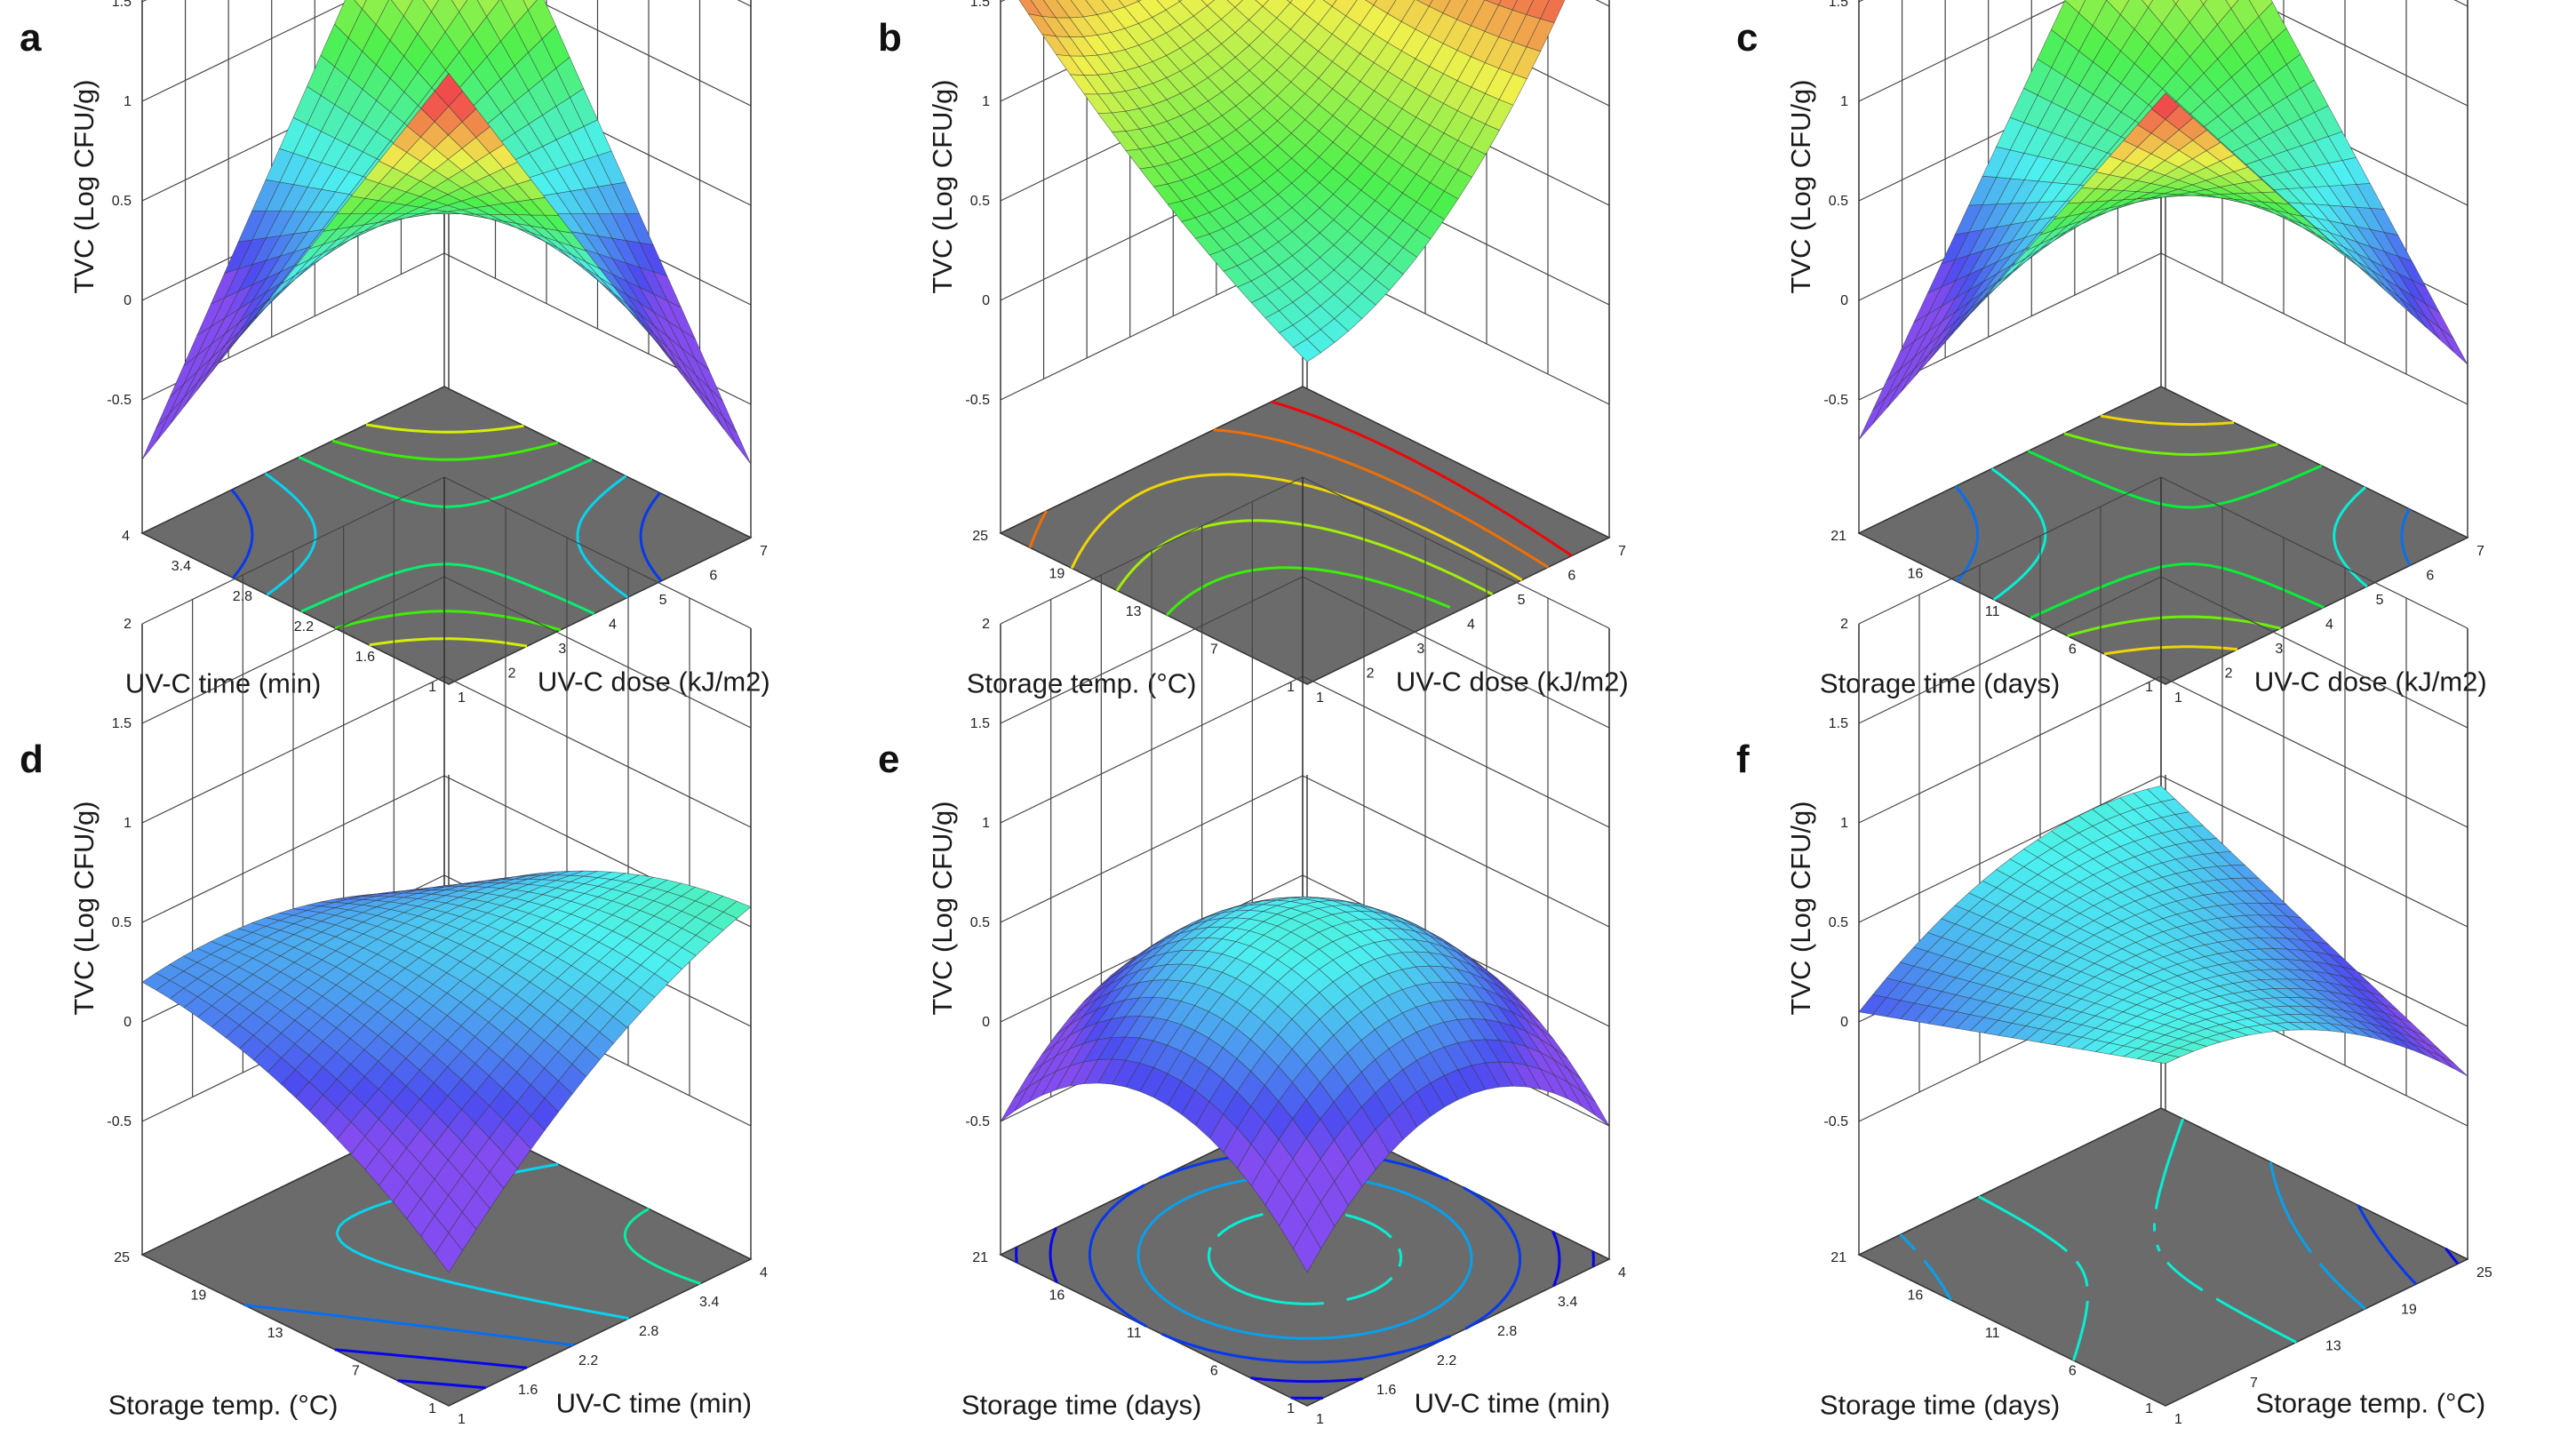 Image resolution: width=2576 pixels, height=1444 pixels. I want to click on x-tick-label: 4, so click(126, 536).